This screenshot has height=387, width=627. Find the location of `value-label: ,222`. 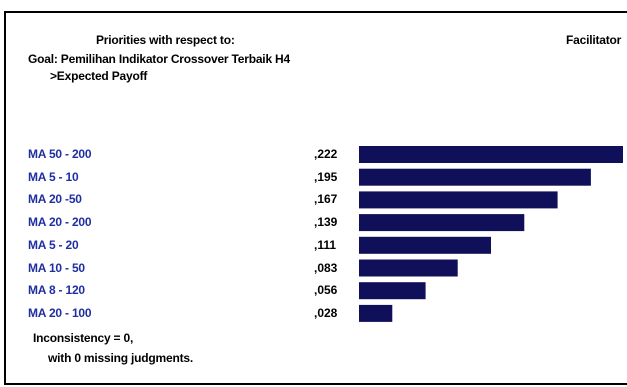

value-label: ,222 is located at coordinates (326, 154).